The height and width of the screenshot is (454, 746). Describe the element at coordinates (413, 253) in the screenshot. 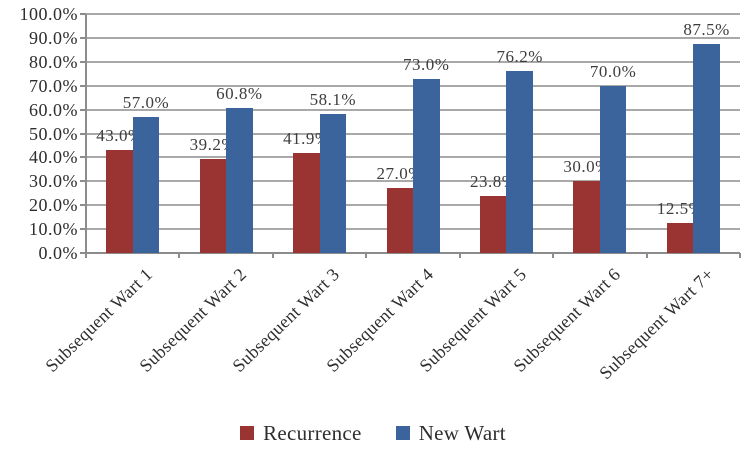

I see `x-axis` at that location.